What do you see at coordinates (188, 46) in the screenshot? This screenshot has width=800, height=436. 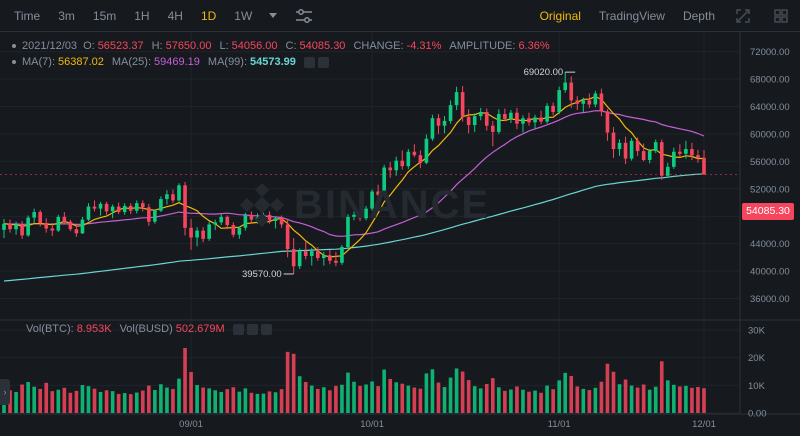 I see `ohlc-high-value: 57650.00` at bounding box center [188, 46].